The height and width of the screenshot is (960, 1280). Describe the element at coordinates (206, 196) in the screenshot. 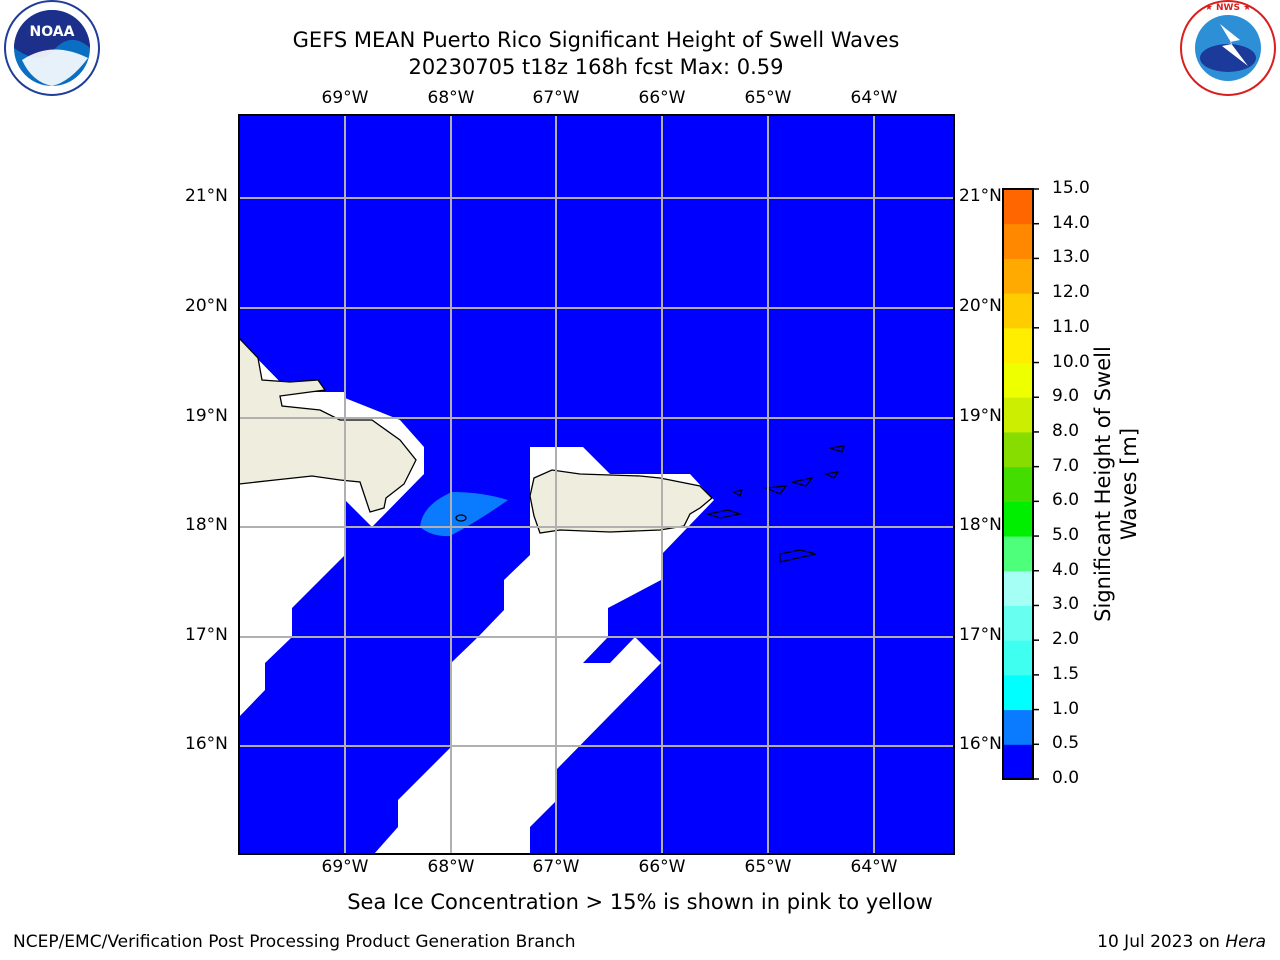

I see `lat-label-left: 21°N` at that location.